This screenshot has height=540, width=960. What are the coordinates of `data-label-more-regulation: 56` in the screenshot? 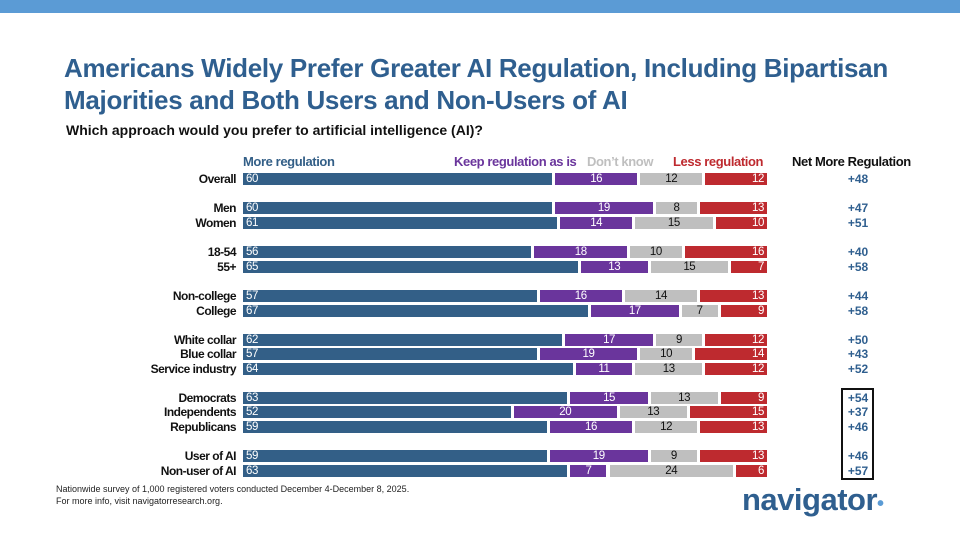 It's located at (252, 252).